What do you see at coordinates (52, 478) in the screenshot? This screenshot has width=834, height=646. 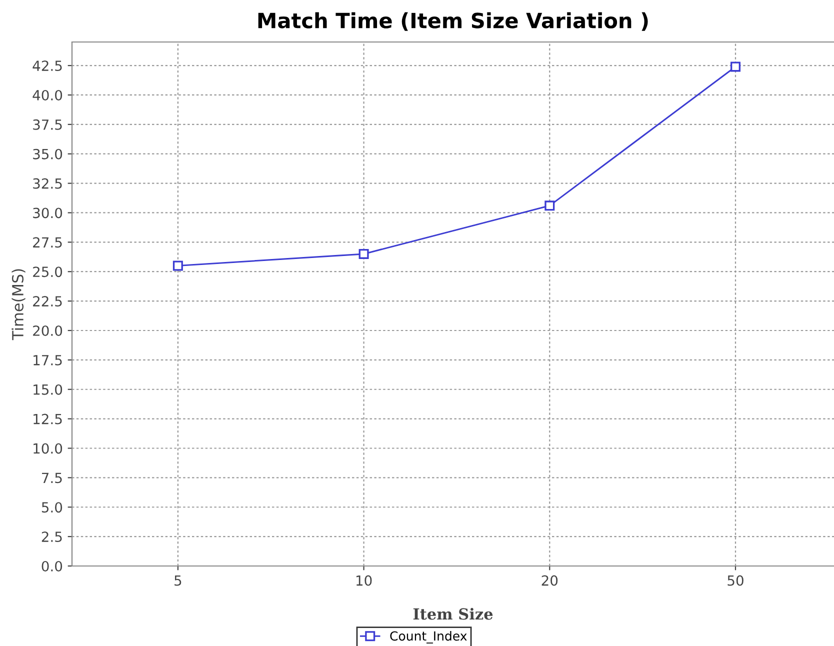 I see `y-tick-label: 7.5` at bounding box center [52, 478].